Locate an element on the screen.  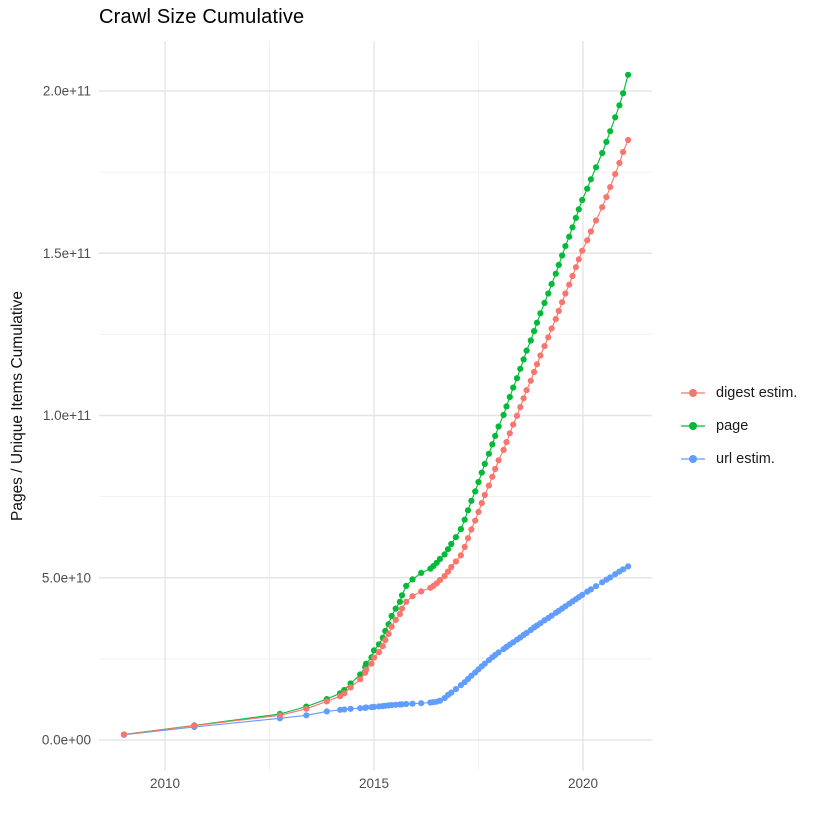
x-tick-label: 2010 is located at coordinates (165, 783).